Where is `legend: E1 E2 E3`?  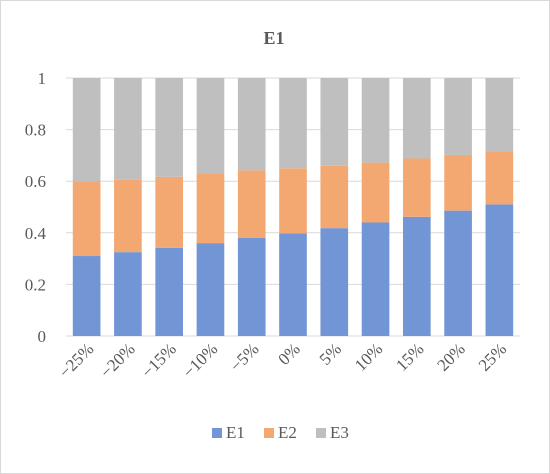 legend: E1 E2 E3 is located at coordinates (280, 432).